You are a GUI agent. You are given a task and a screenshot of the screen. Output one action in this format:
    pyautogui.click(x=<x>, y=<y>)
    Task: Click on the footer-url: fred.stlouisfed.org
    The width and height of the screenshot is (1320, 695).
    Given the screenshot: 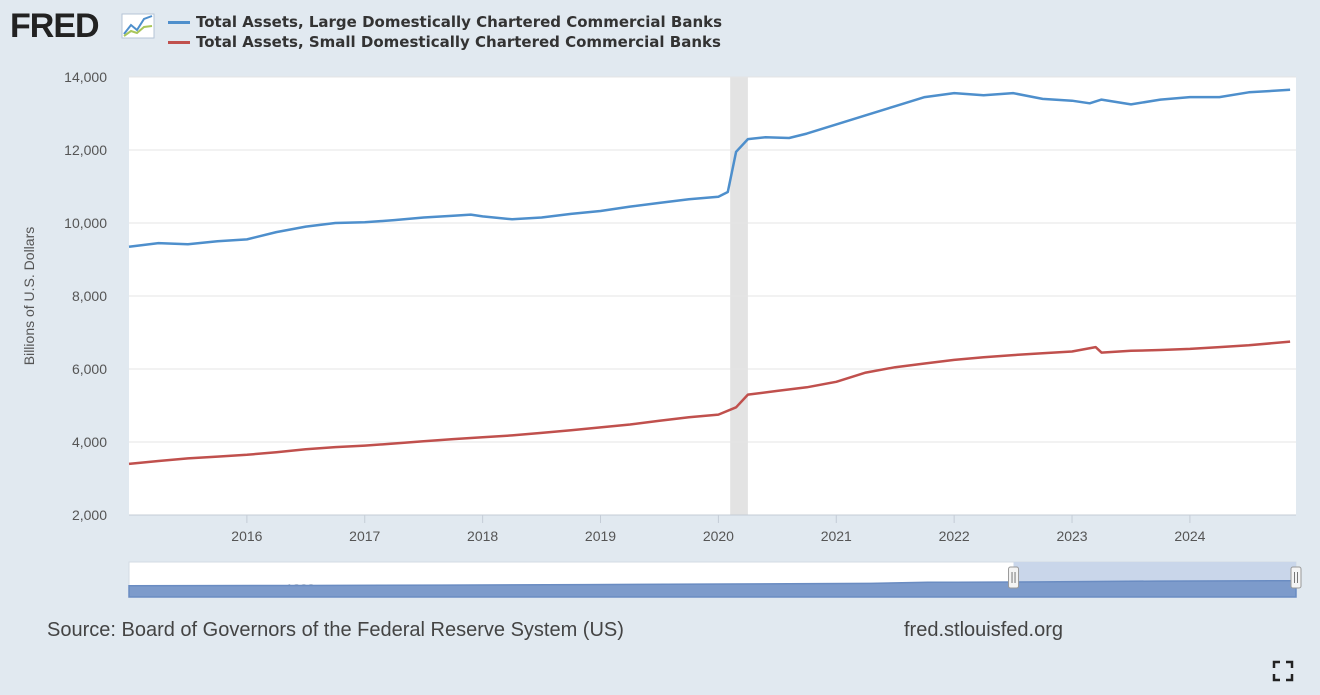 What is the action you would take?
    pyautogui.click(x=983, y=630)
    